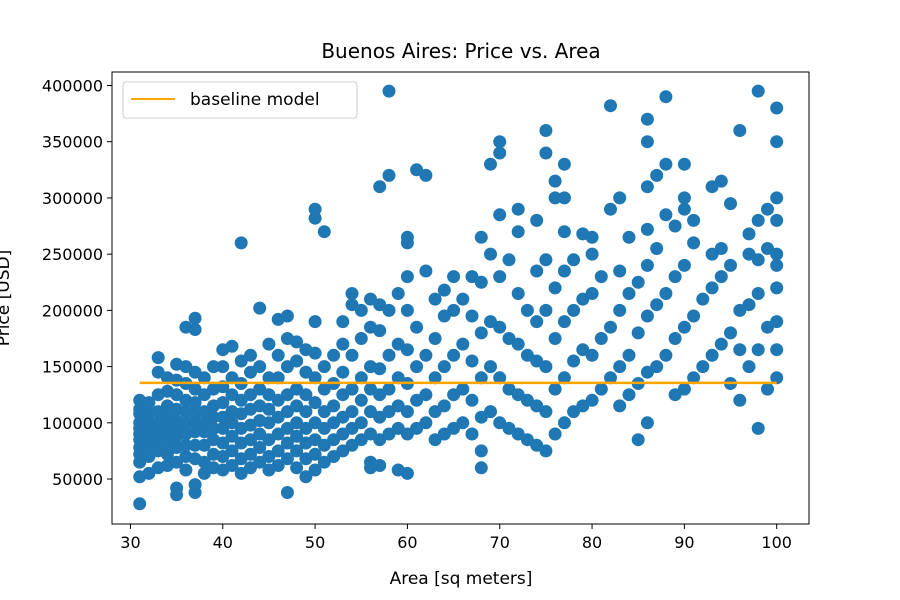 The image size is (900, 600). What do you see at coordinates (72, 423) in the screenshot?
I see `y-tick-label: 100000` at bounding box center [72, 423].